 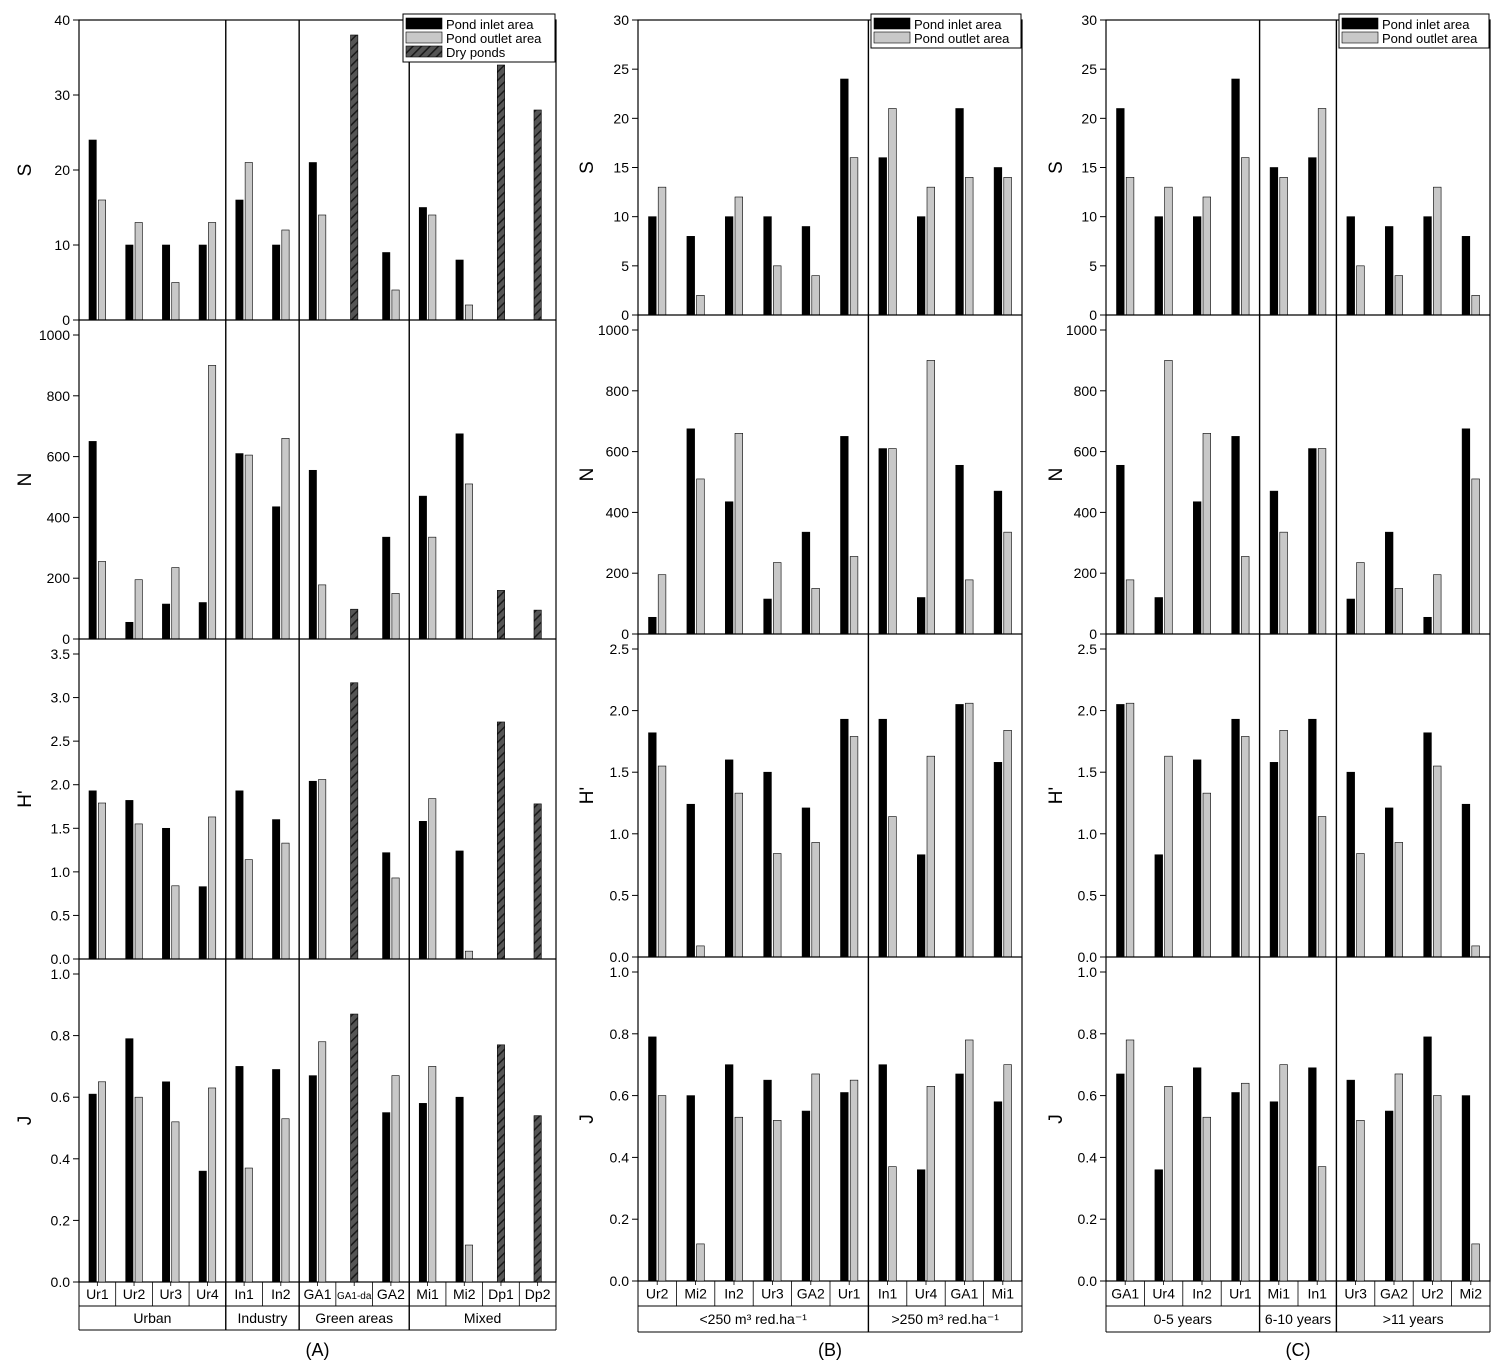 I want to click on category-label: Dp1, so click(x=501, y=1294).